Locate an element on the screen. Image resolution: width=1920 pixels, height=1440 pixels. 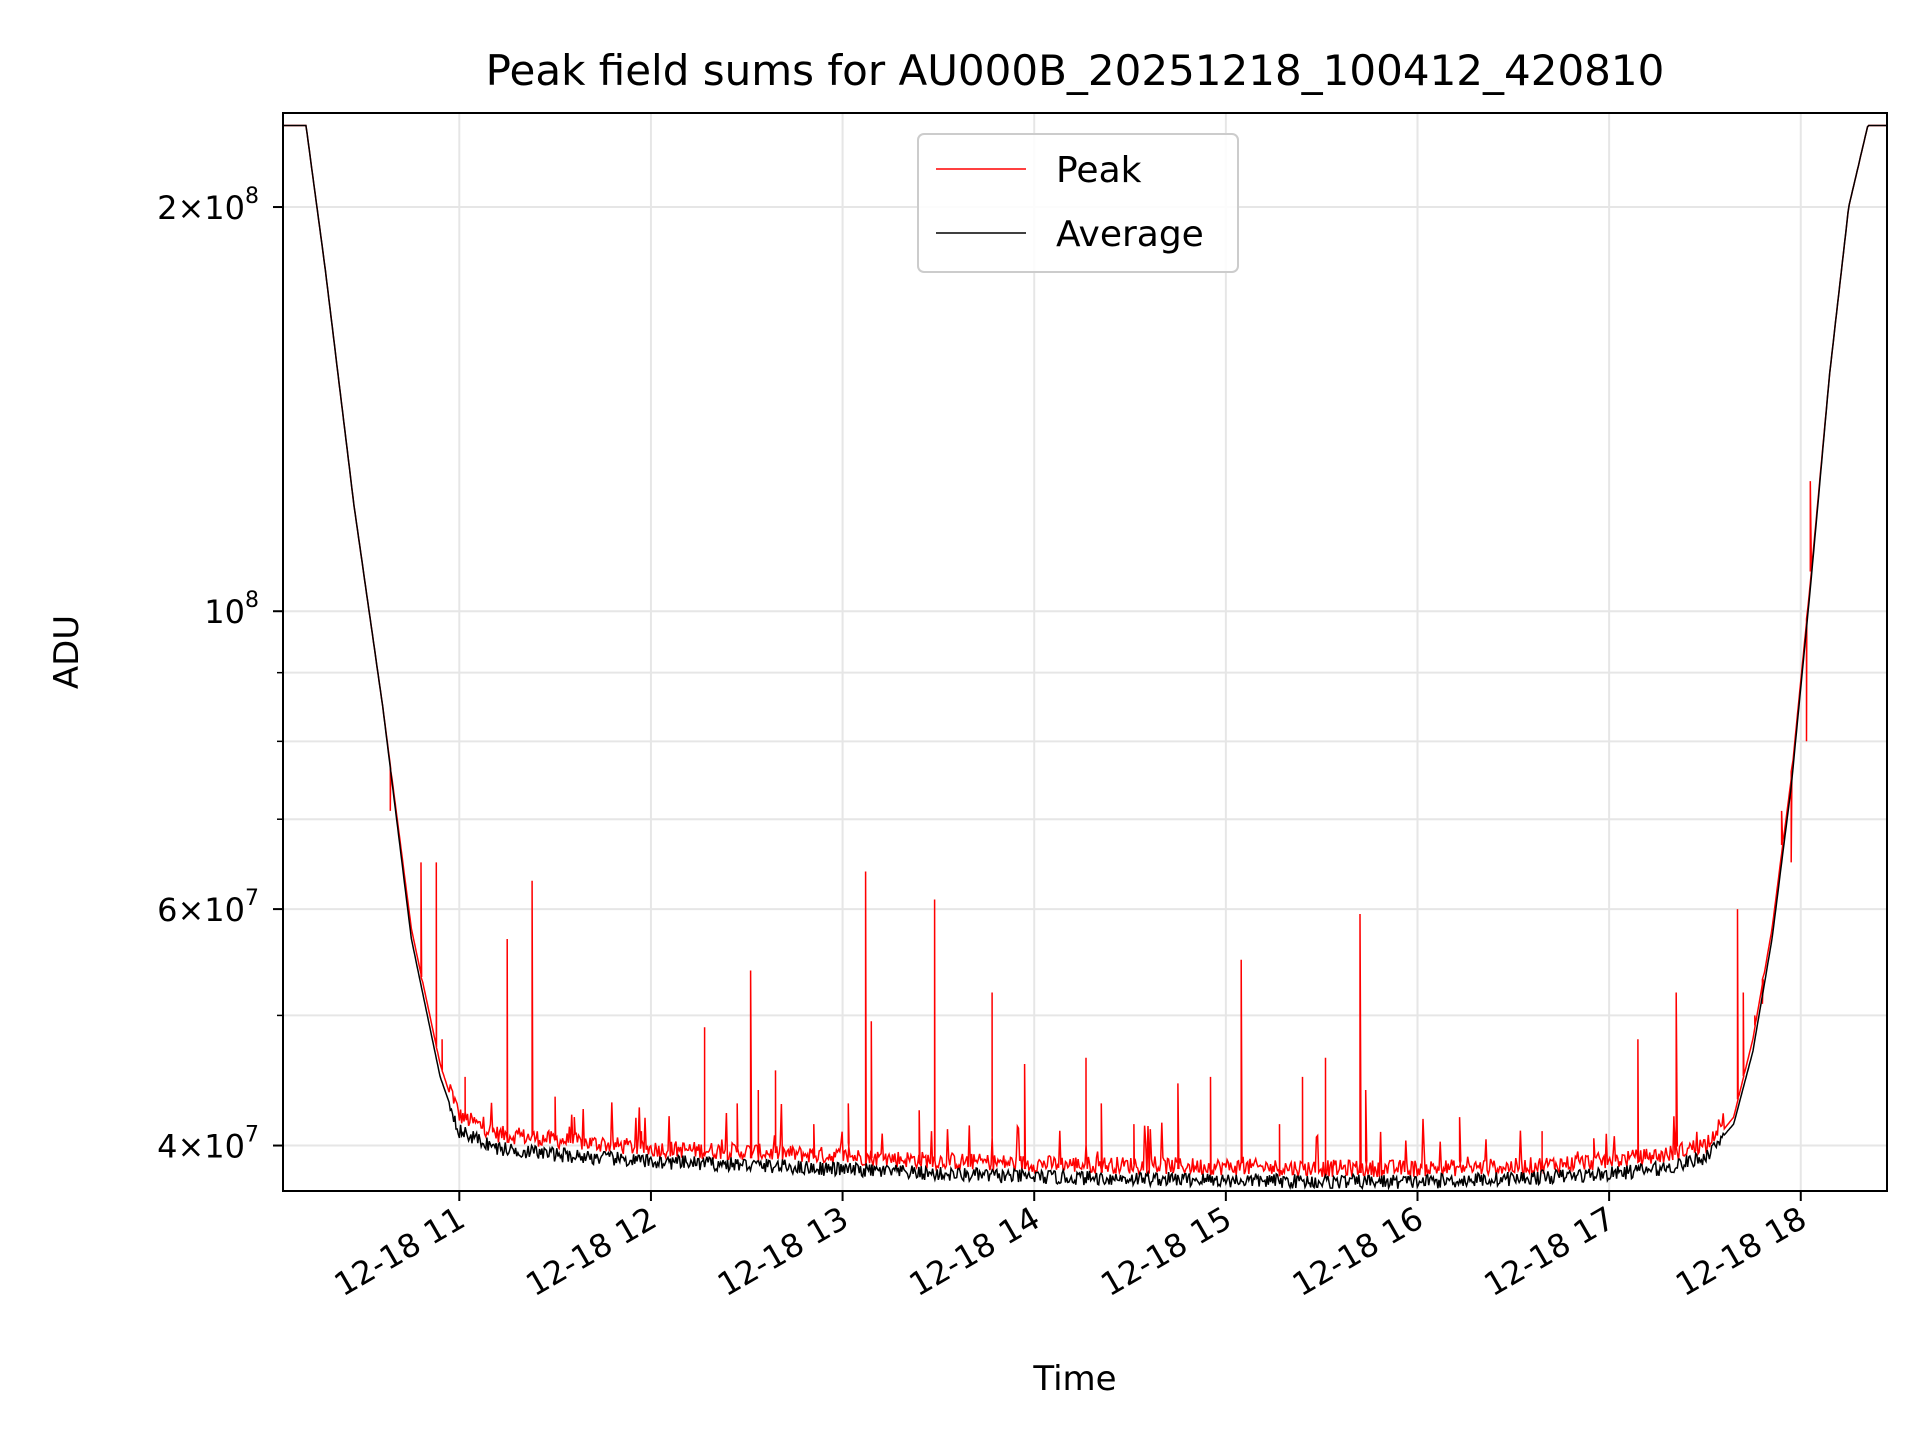
legend-label-peak: Peak is located at coordinates (1099, 170).